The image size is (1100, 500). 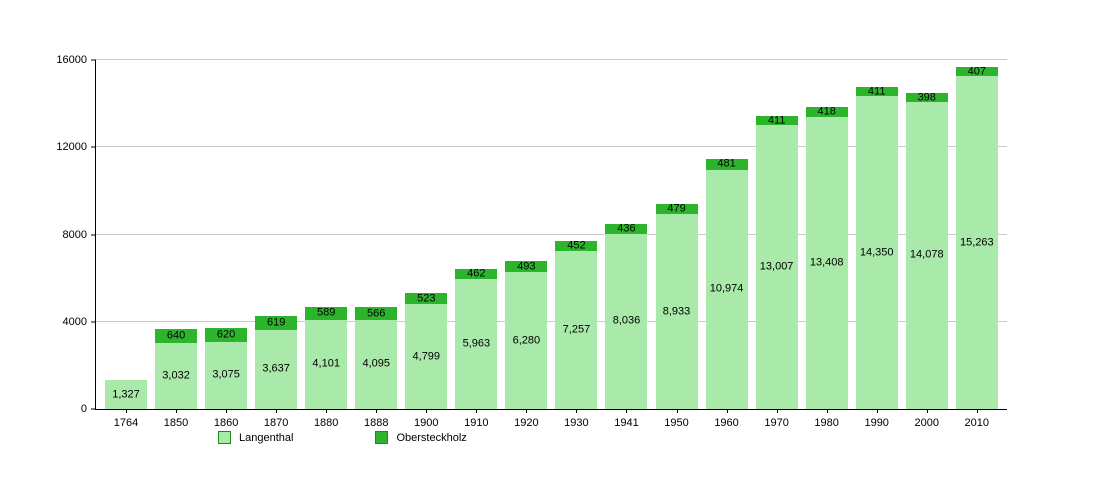 I want to click on x-axis-label: 2010, so click(x=977, y=423).